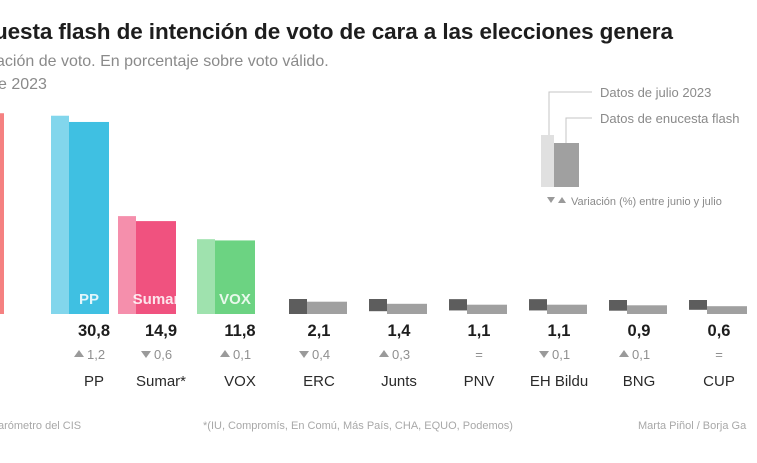 The height and width of the screenshot is (463, 757). I want to click on variation-label-4: 0,4, so click(321, 354).